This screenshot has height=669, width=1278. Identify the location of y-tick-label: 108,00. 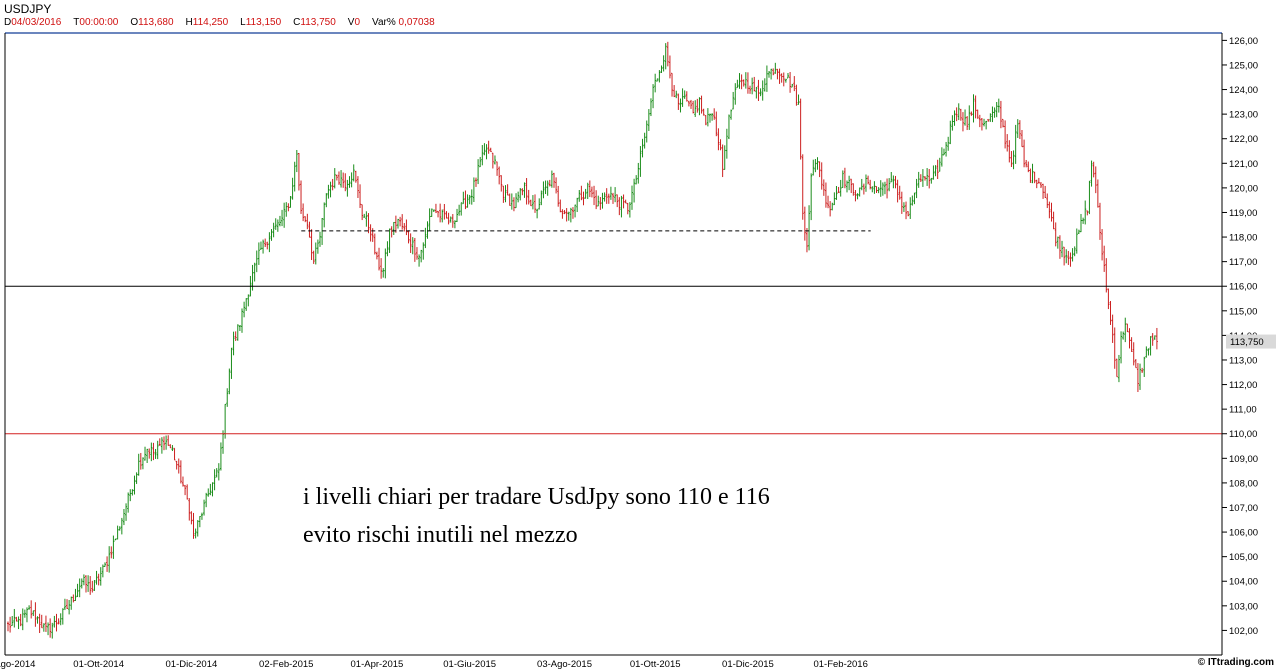
(1243, 483).